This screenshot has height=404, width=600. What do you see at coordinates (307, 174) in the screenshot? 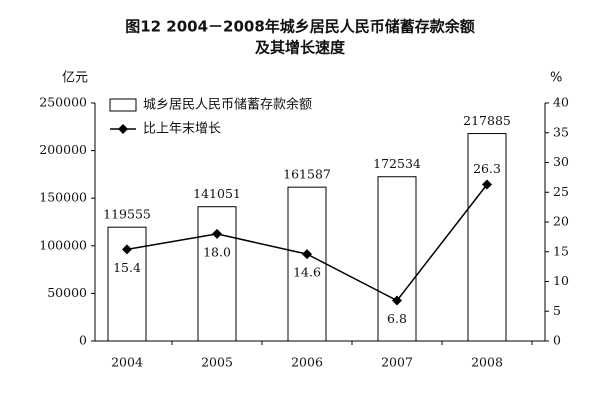
I see `bar-value-label: 161587` at bounding box center [307, 174].